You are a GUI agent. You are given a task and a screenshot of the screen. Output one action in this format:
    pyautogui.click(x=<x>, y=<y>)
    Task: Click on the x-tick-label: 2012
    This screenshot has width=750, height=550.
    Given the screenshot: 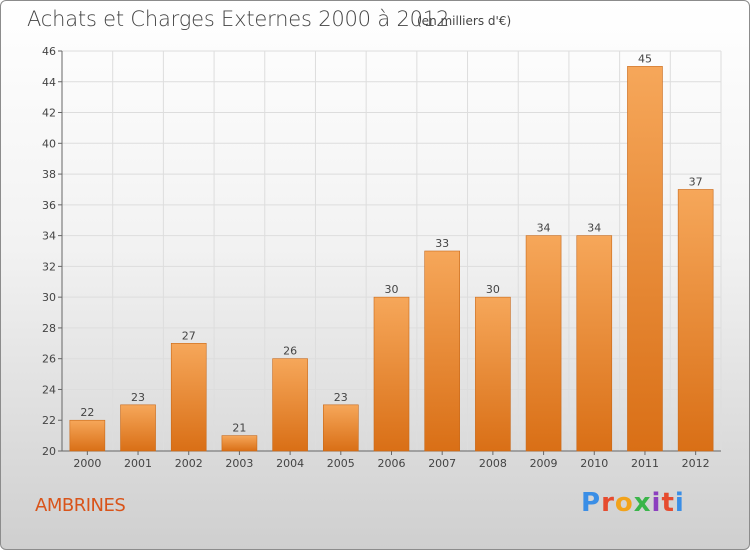 What is the action you would take?
    pyautogui.click(x=696, y=463)
    